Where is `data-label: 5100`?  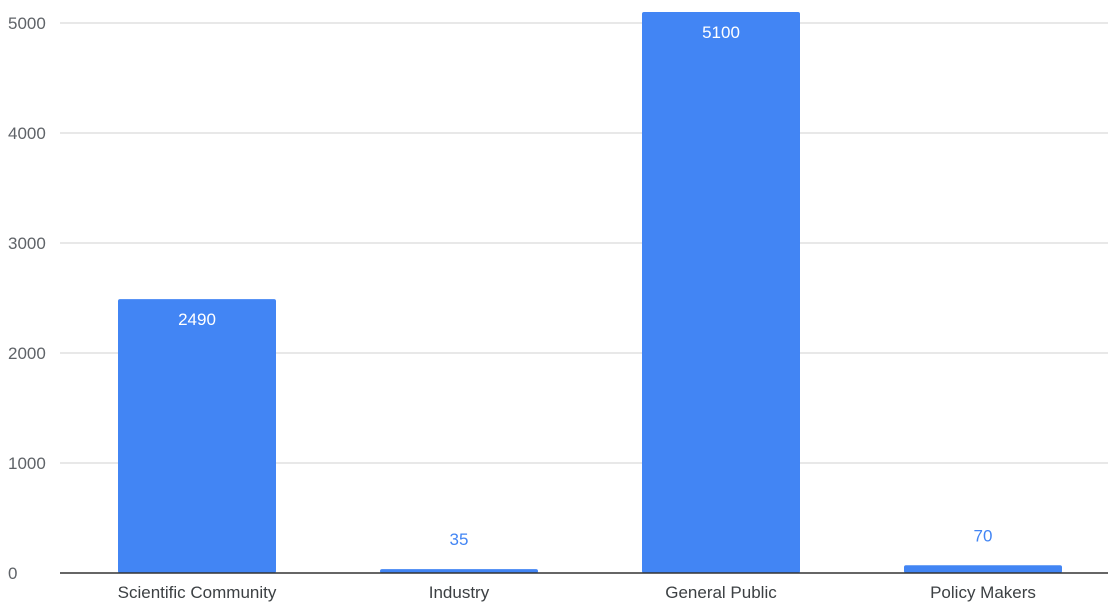
data-label: 5100 is located at coordinates (721, 32).